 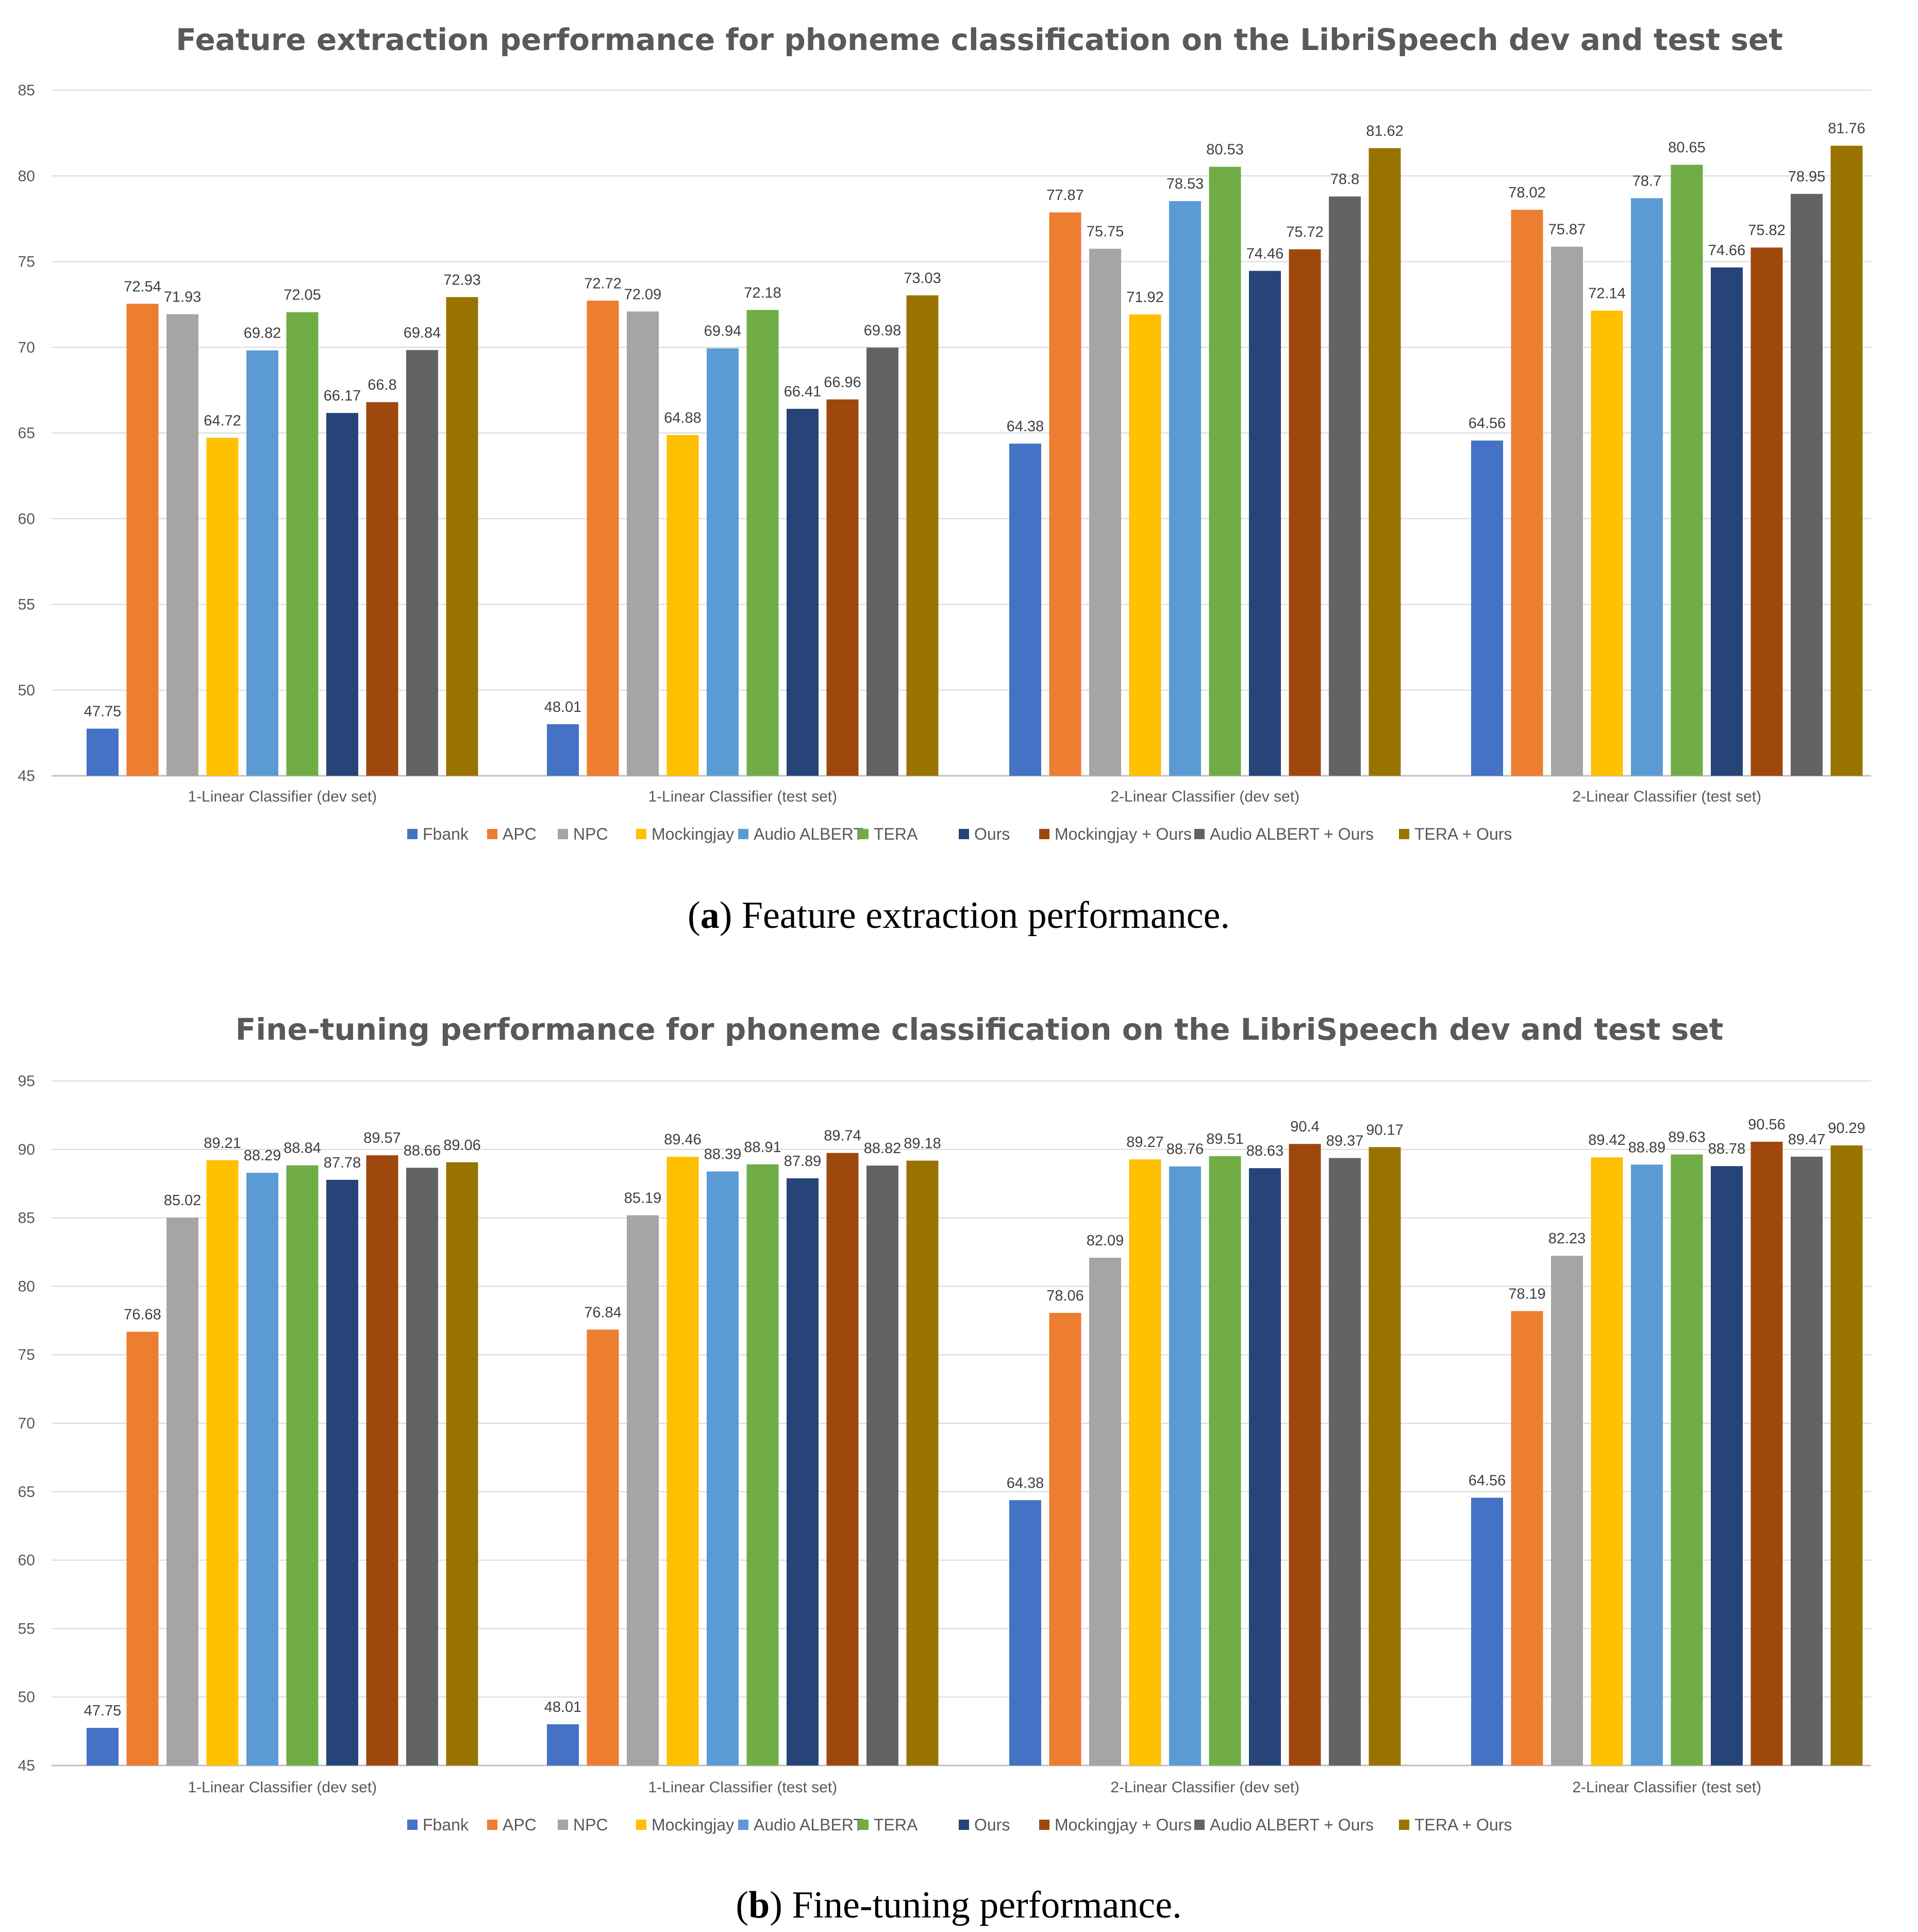 What do you see at coordinates (683, 418) in the screenshot?
I see `data-label: 64.88` at bounding box center [683, 418].